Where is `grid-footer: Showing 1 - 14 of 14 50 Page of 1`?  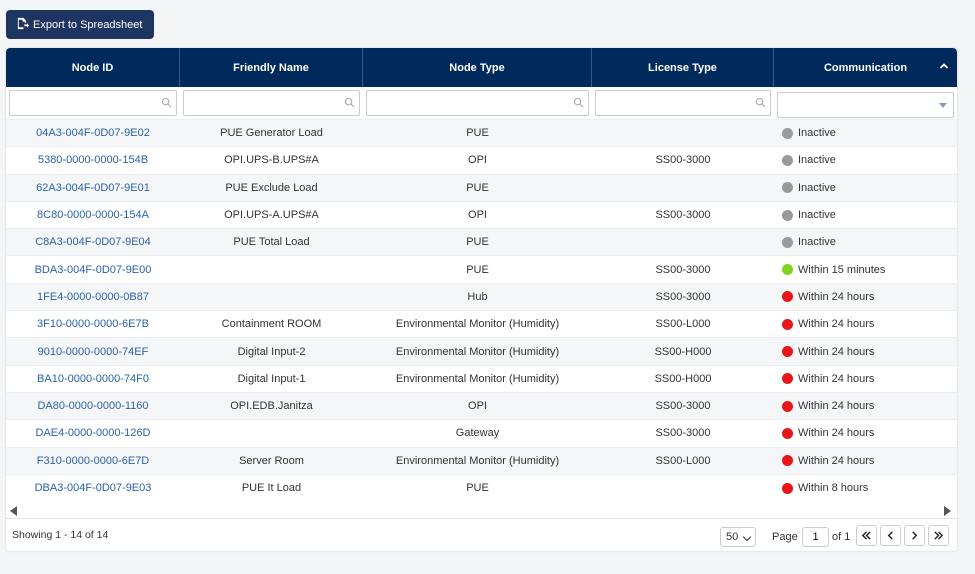 grid-footer: Showing 1 - 14 of 14 50 Page of 1 is located at coordinates (481, 534).